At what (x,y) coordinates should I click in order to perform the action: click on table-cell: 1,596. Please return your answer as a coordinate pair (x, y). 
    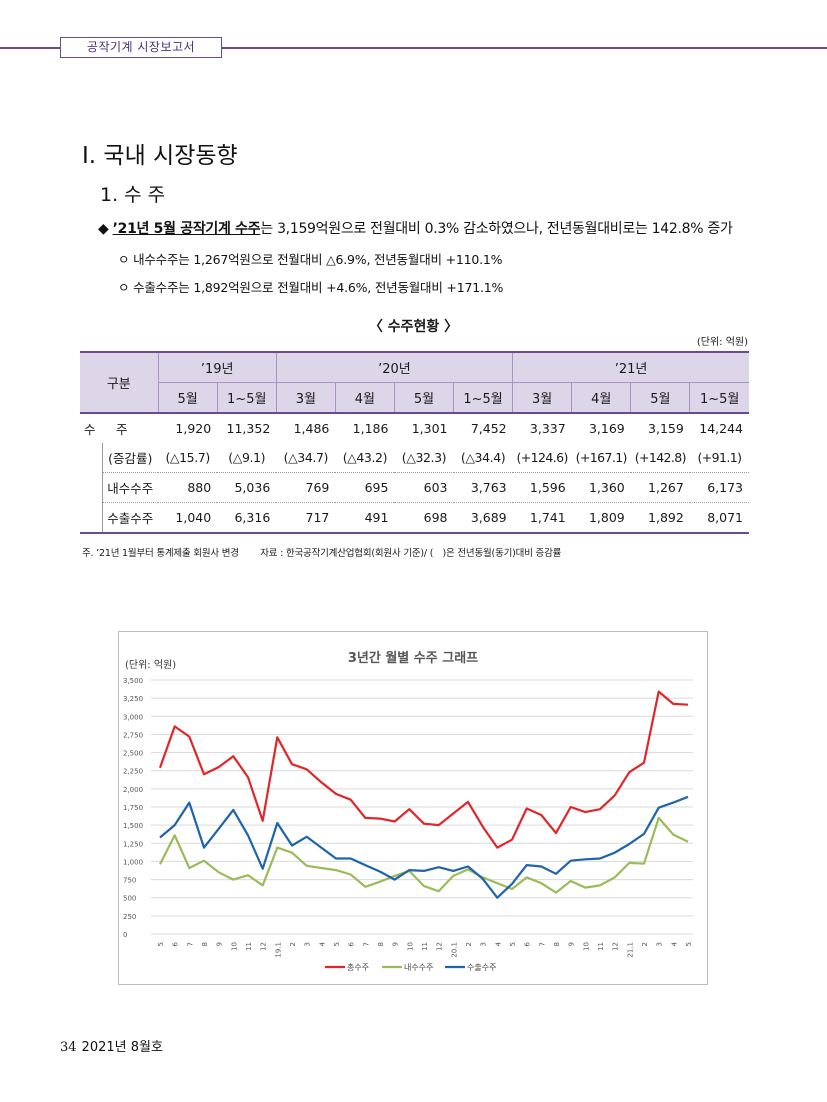
    Looking at the image, I should click on (542, 487).